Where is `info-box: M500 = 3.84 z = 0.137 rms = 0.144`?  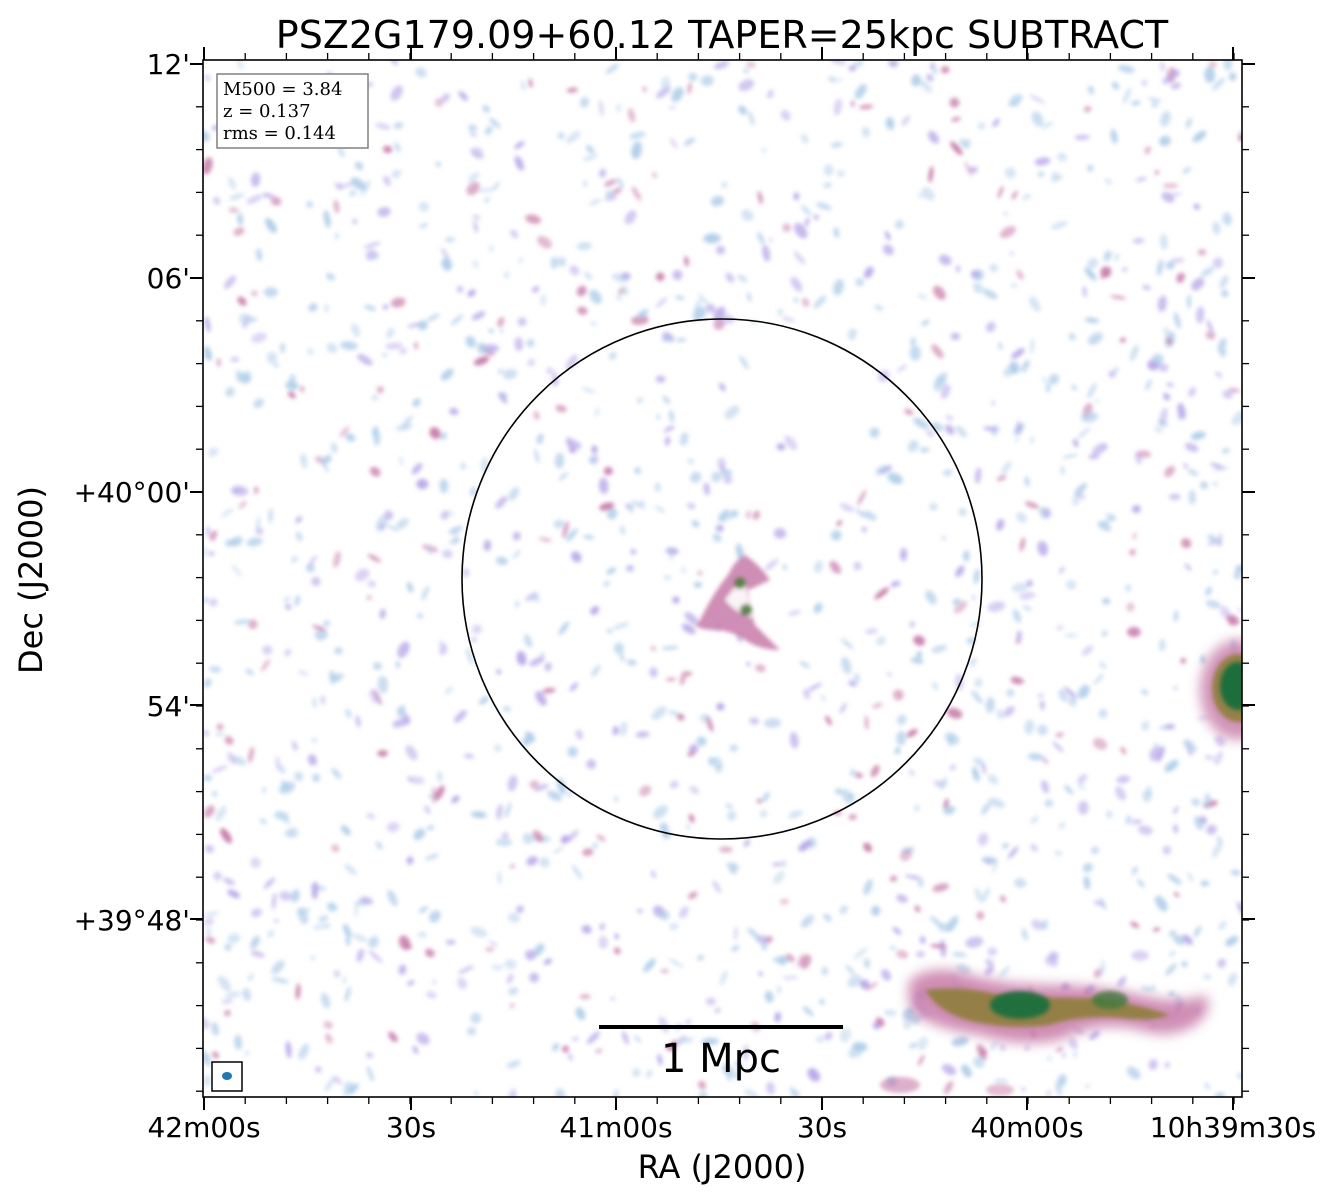
info-box: M500 = 3.84 z = 0.137 rms = 0.144 is located at coordinates (292, 111).